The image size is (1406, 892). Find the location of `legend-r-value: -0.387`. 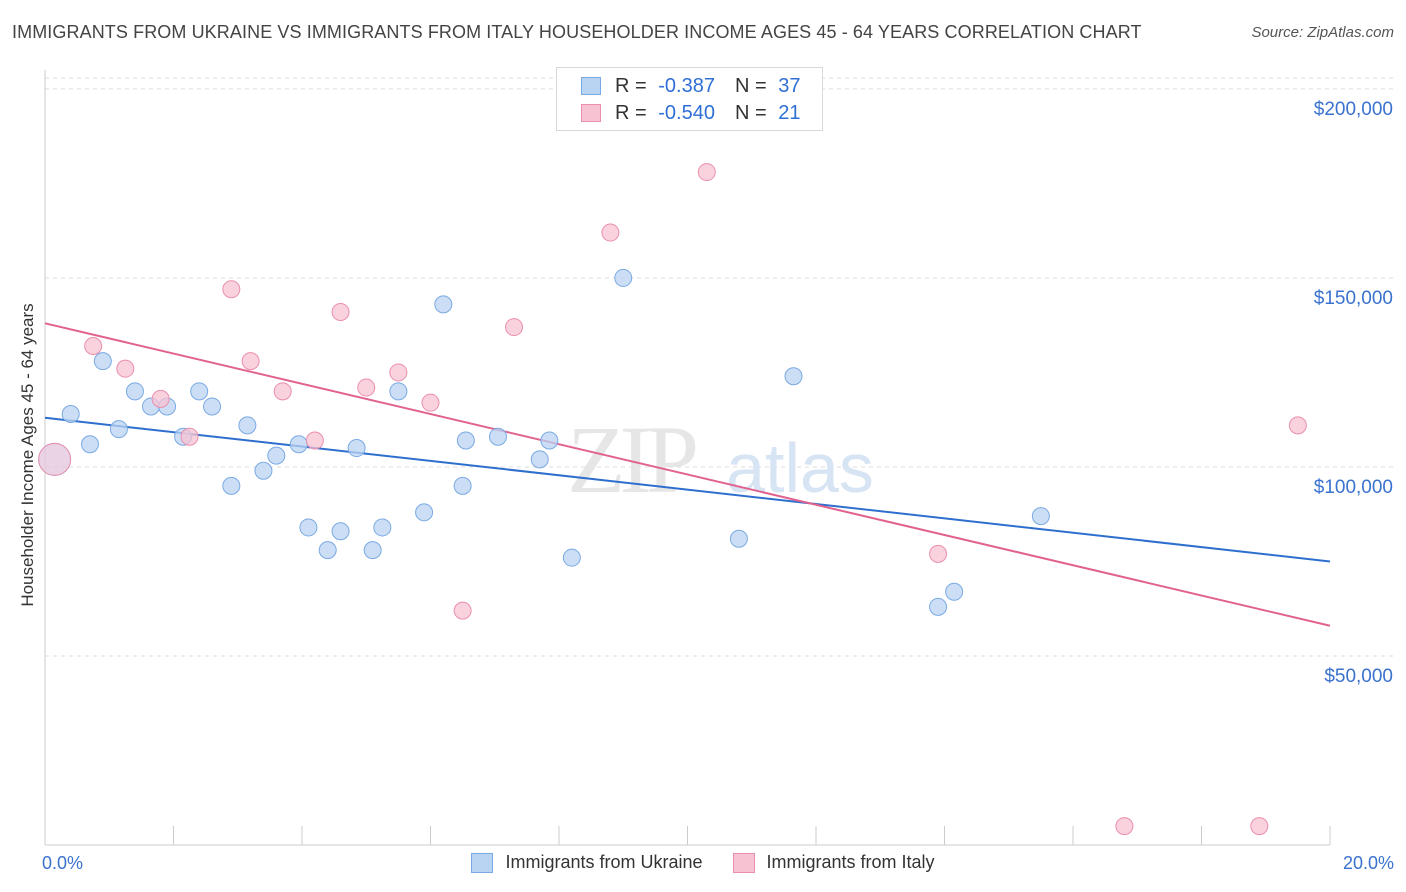

legend-r-value: -0.387 is located at coordinates (686, 85).